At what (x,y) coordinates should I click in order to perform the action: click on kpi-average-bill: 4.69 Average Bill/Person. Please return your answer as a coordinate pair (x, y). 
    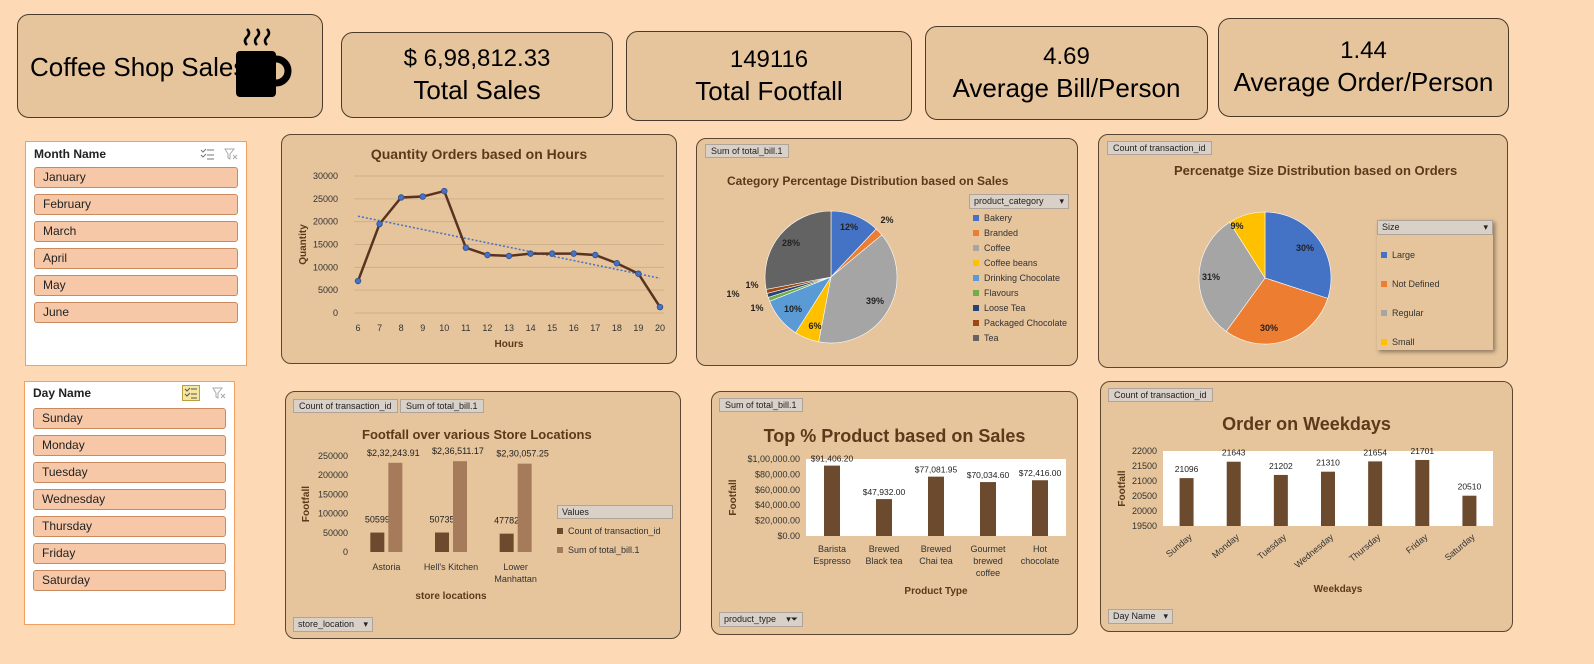
    Looking at the image, I should click on (1066, 73).